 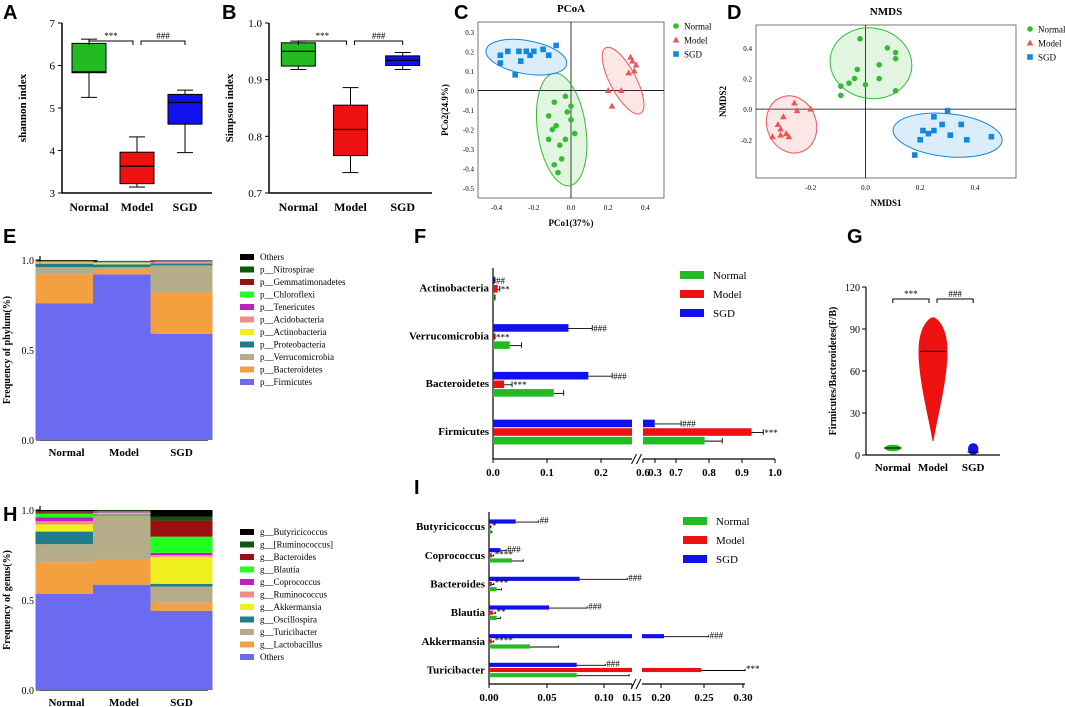 What do you see at coordinates (89, 207) in the screenshot?
I see `x-category-label: Normal` at bounding box center [89, 207].